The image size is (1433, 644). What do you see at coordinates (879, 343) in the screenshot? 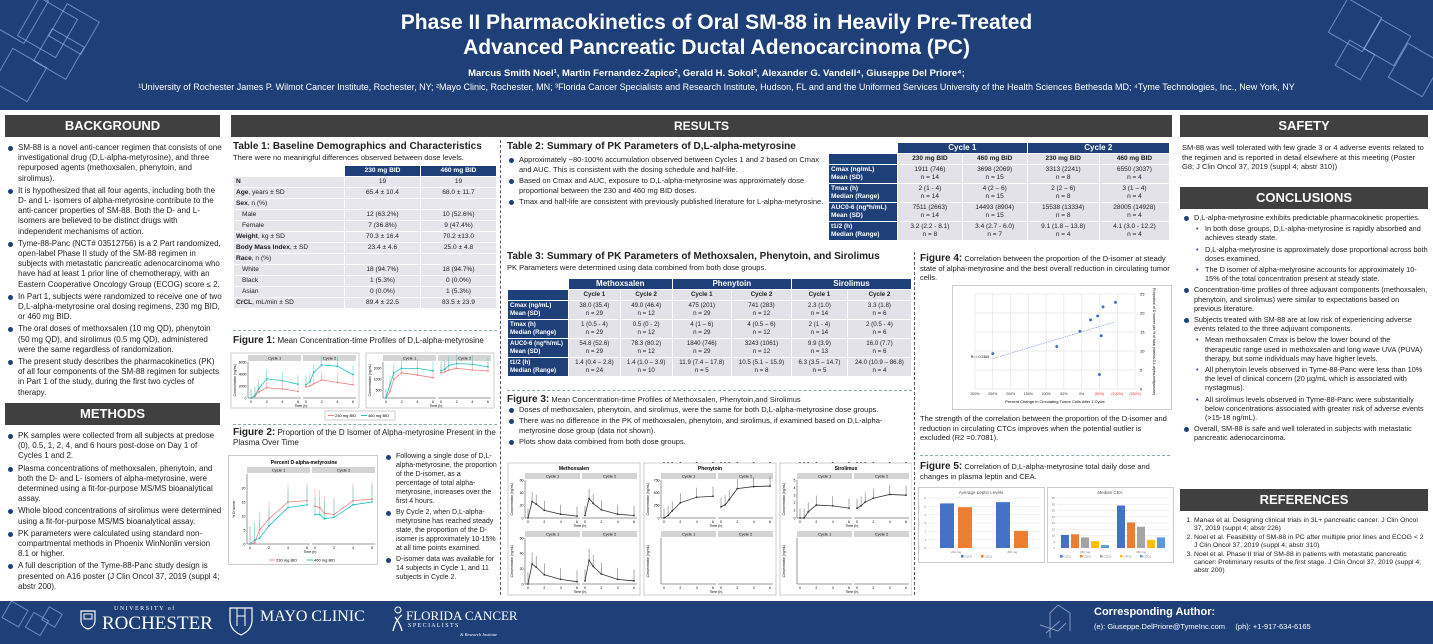
I see `cell-value: 16.0 (7.7)` at bounding box center [879, 343].